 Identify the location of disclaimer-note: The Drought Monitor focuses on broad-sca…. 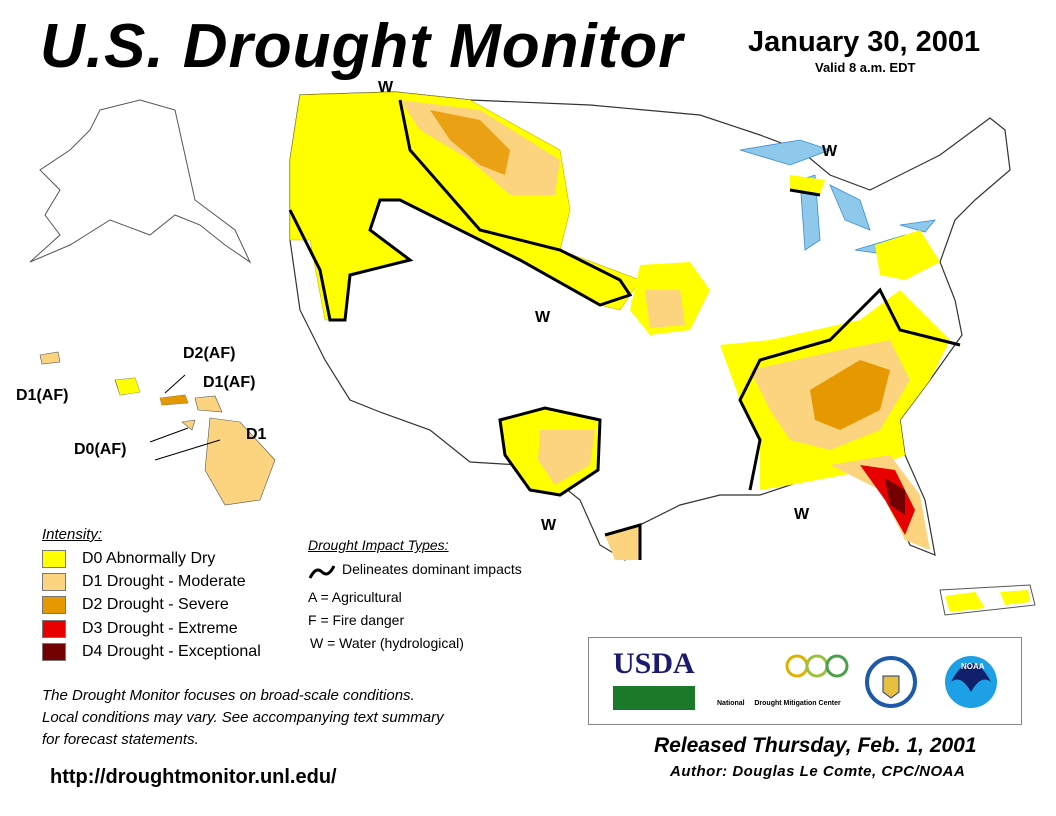
(243, 717).